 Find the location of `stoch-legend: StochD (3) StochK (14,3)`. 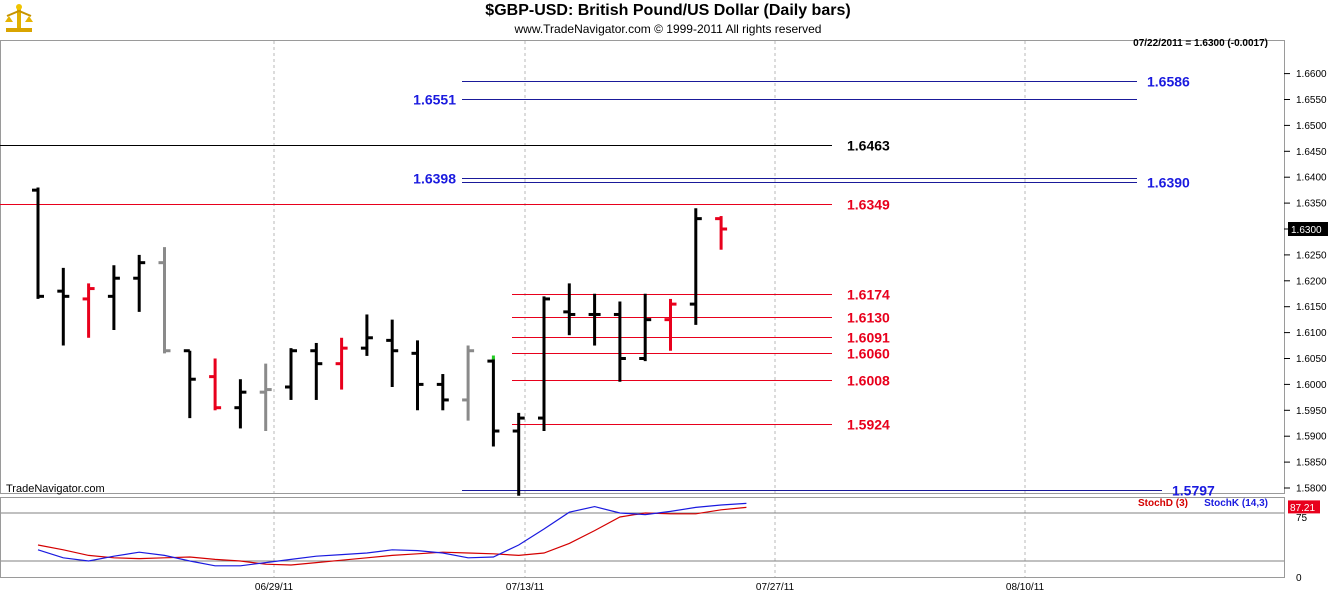

stoch-legend: StochD (3) StochK (14,3) is located at coordinates (1203, 503).